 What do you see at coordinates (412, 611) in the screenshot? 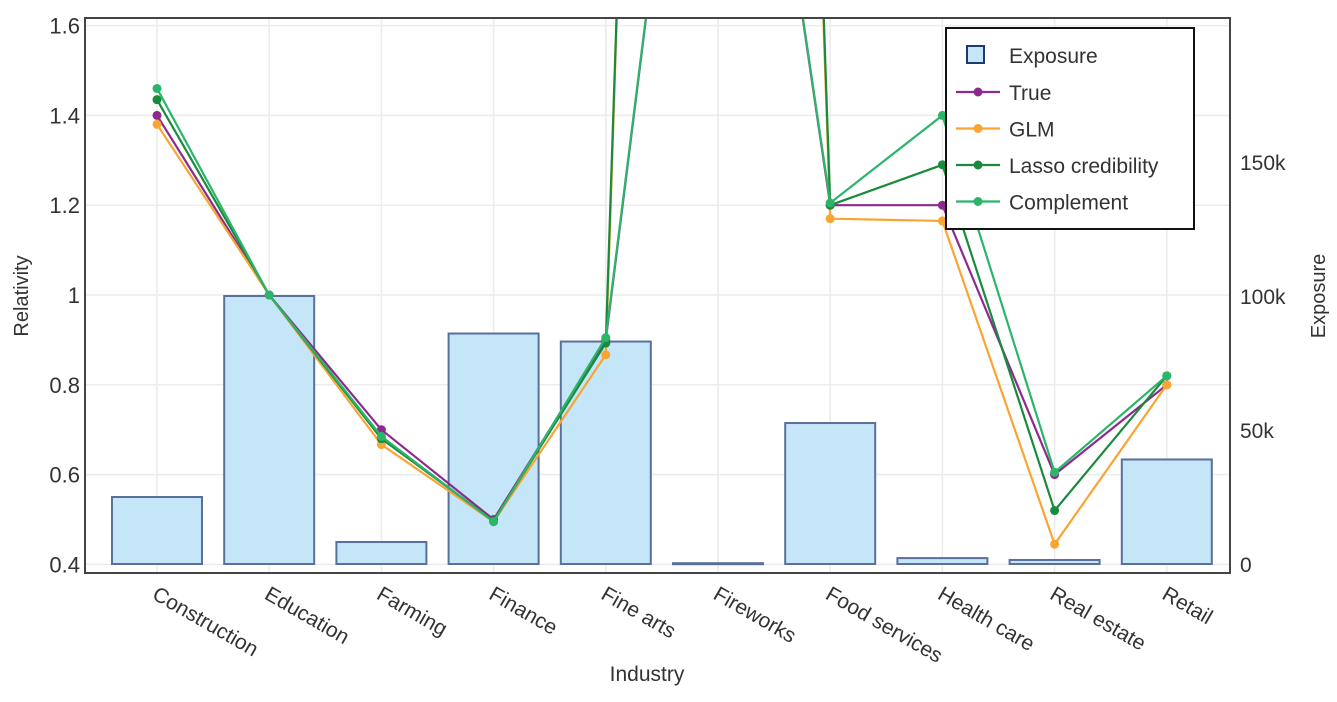
I see `x-tick-label: Farming` at bounding box center [412, 611].